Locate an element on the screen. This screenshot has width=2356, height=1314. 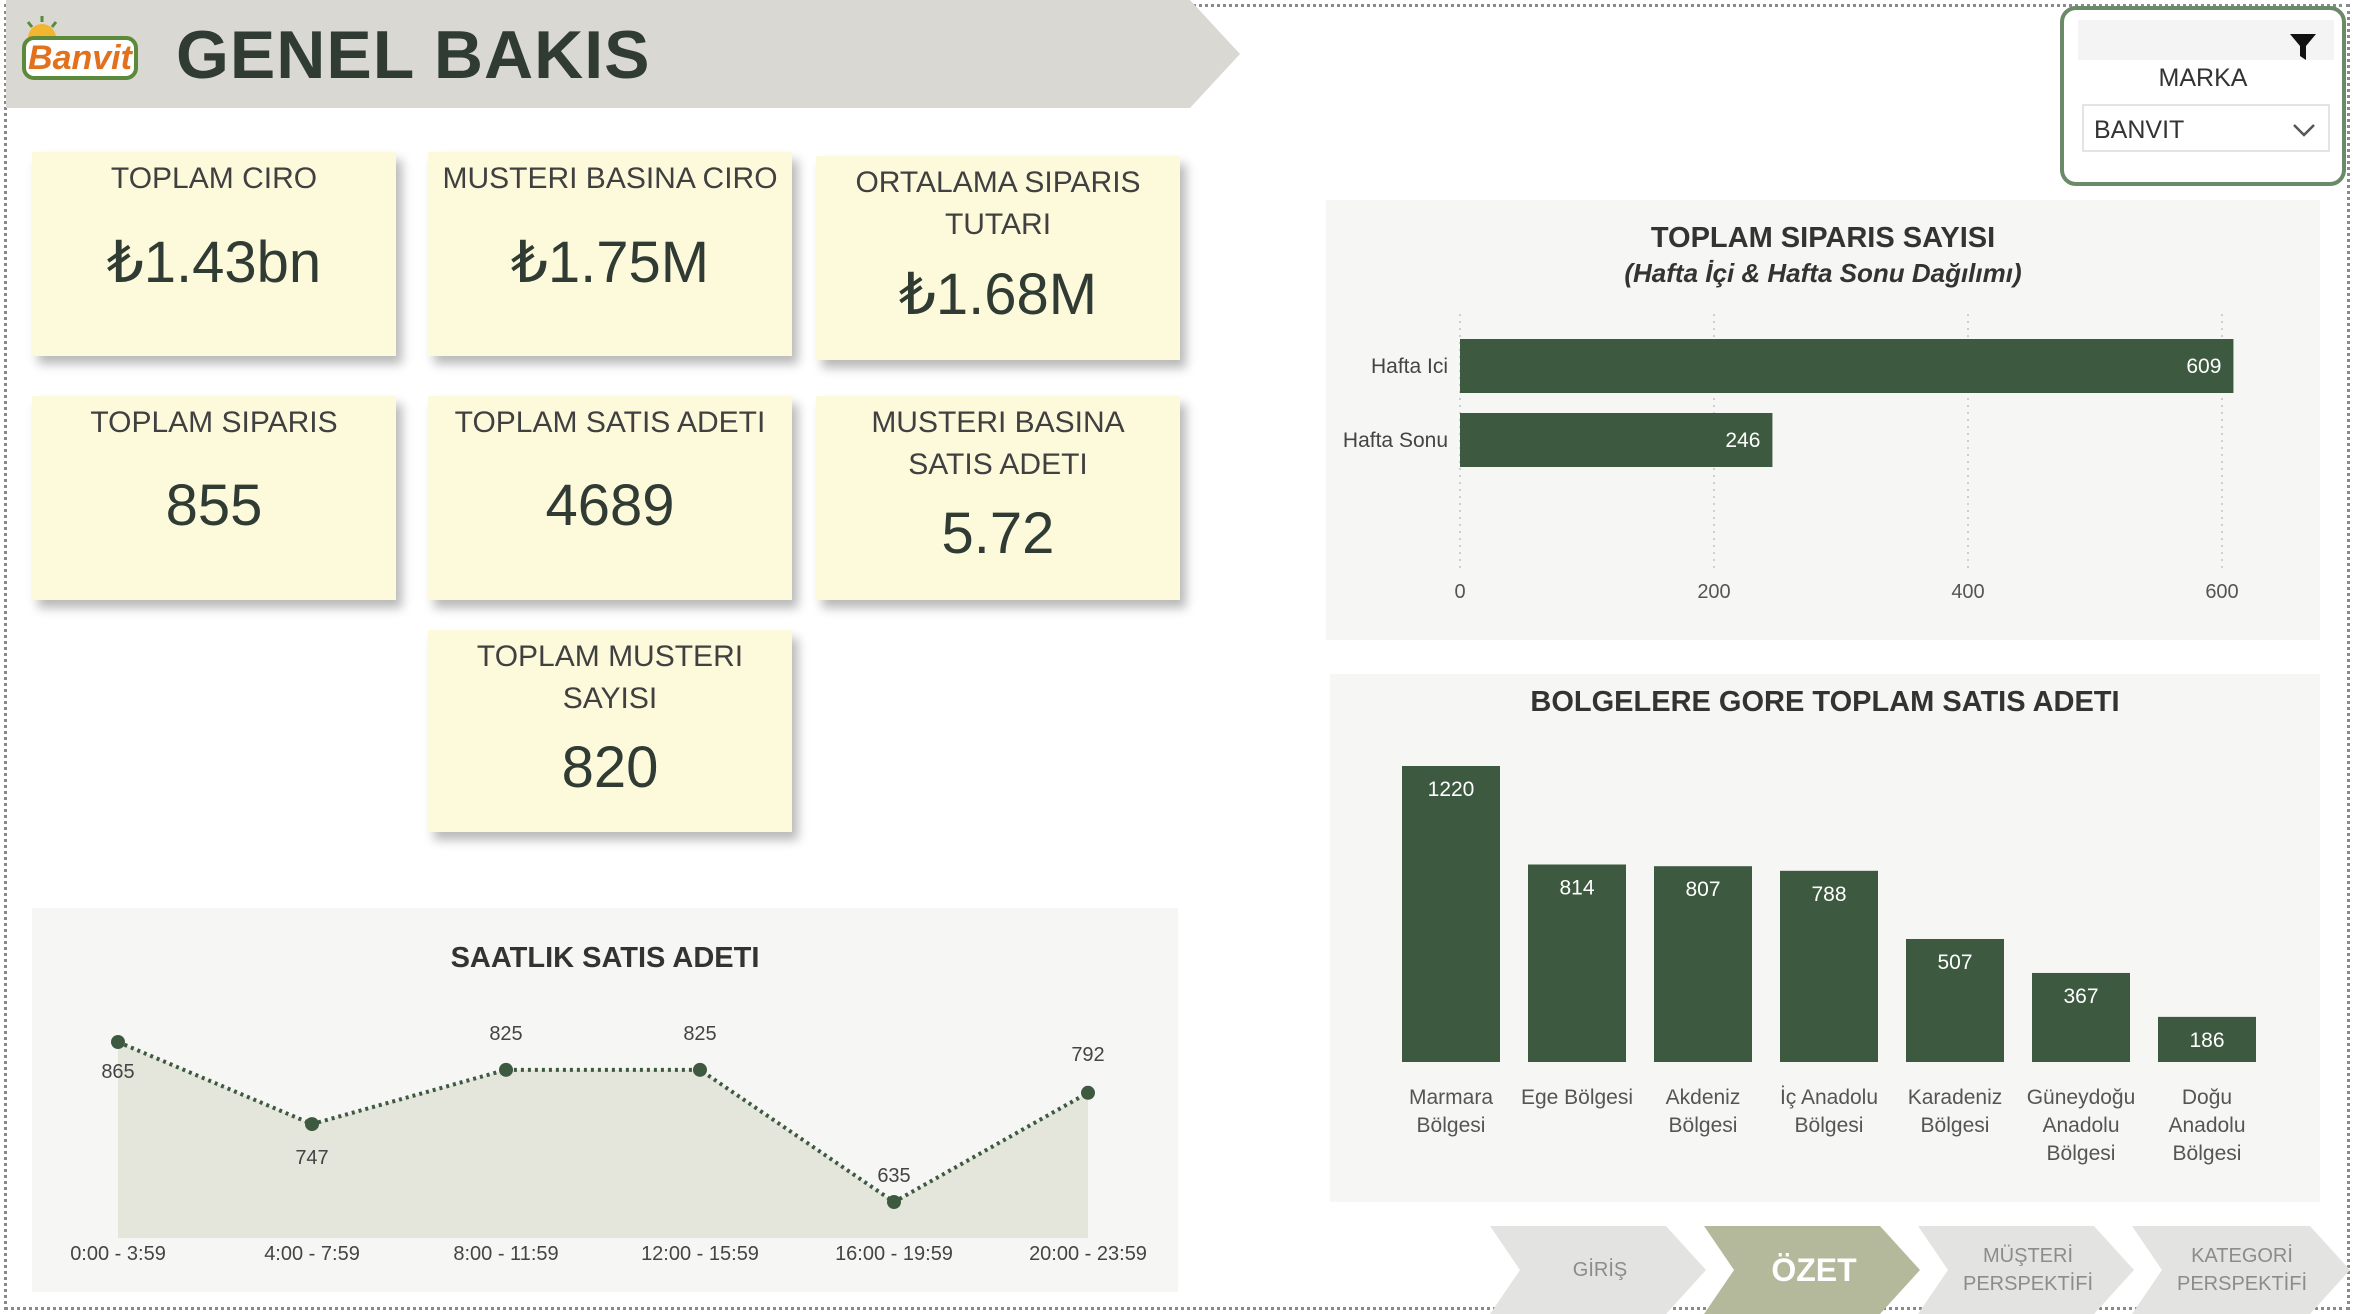
header-banner: Banvit GENEL BAKIS is located at coordinates (623, 54).